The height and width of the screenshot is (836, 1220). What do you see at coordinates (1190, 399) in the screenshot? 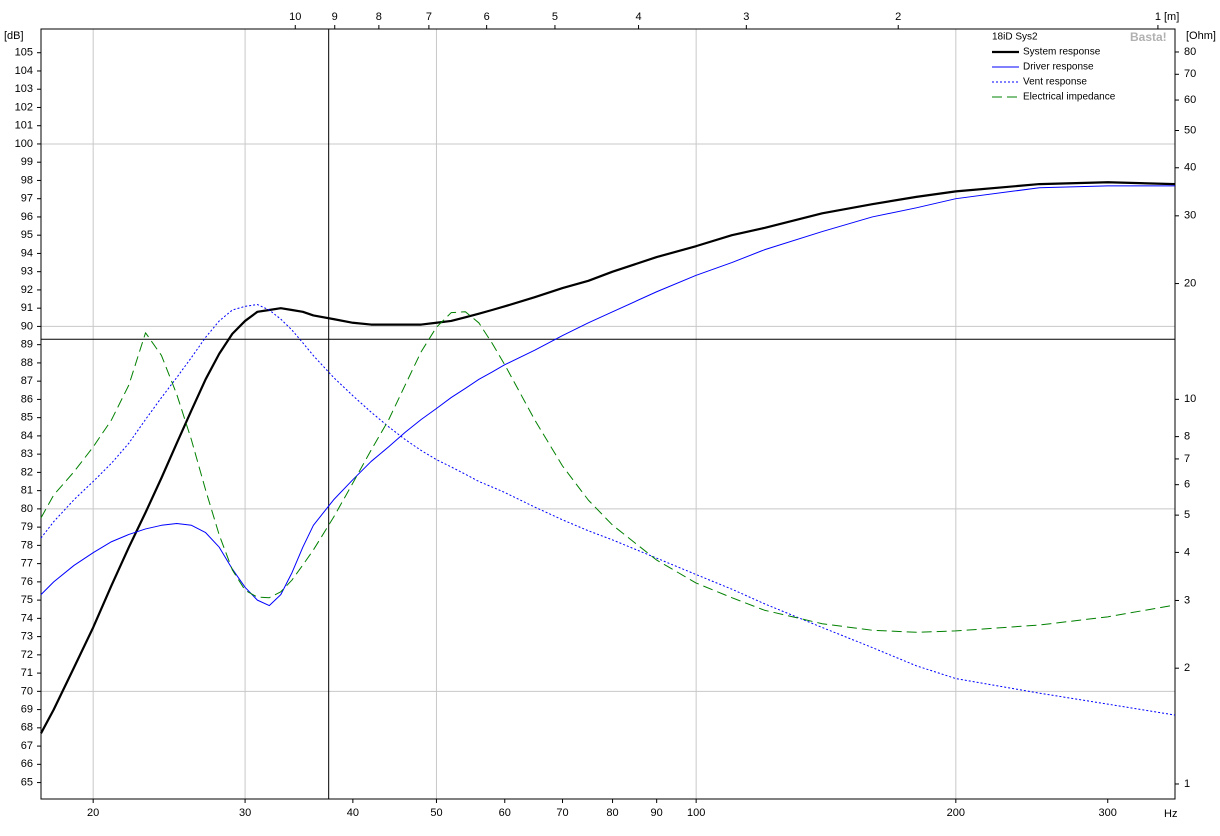
I see `y2-tick-label: 10` at bounding box center [1190, 399].